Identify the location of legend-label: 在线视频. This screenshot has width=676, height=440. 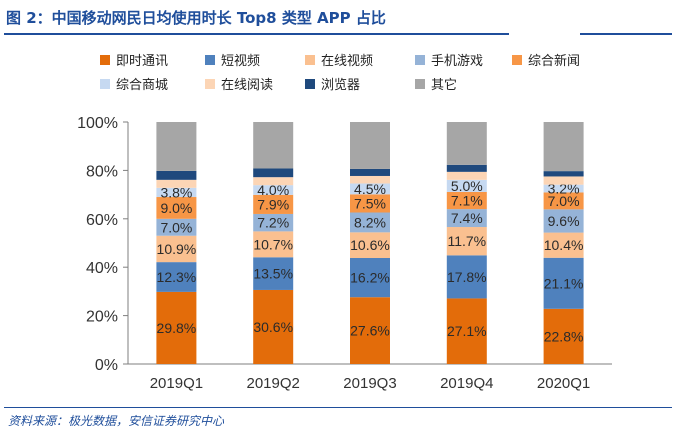
(347, 61).